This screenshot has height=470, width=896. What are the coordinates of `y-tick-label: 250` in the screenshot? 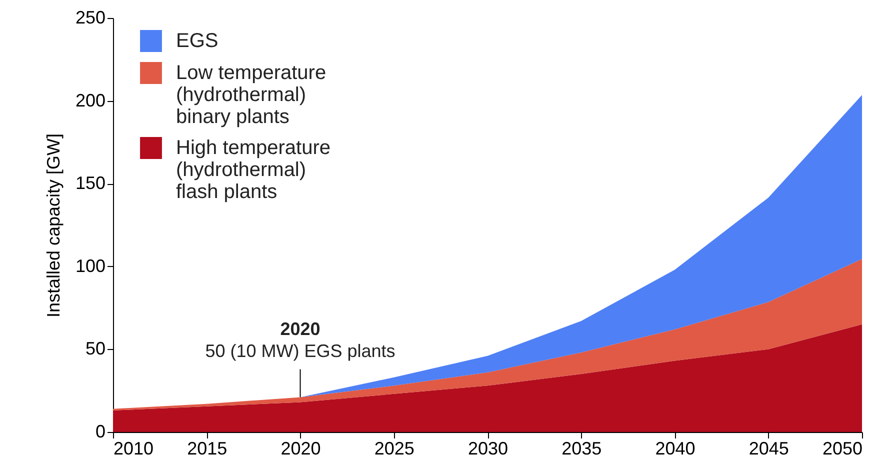 It's located at (90, 18).